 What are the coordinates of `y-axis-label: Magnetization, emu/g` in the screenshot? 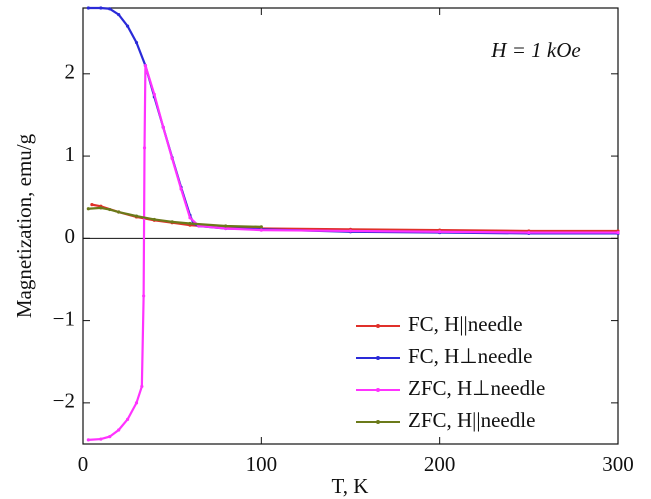 It's located at (24, 225).